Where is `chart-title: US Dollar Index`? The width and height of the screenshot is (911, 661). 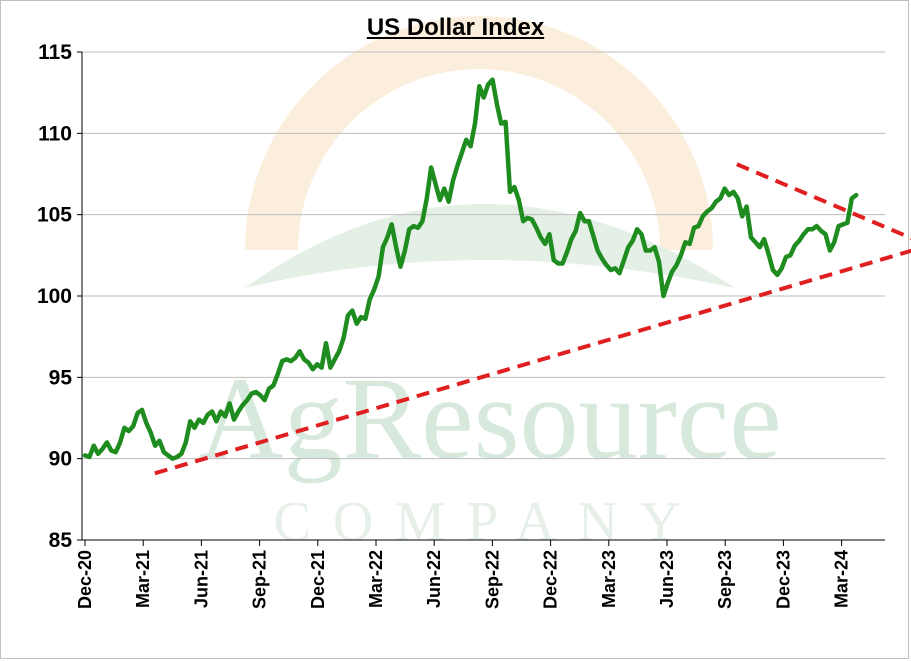 chart-title: US Dollar Index is located at coordinates (455, 27).